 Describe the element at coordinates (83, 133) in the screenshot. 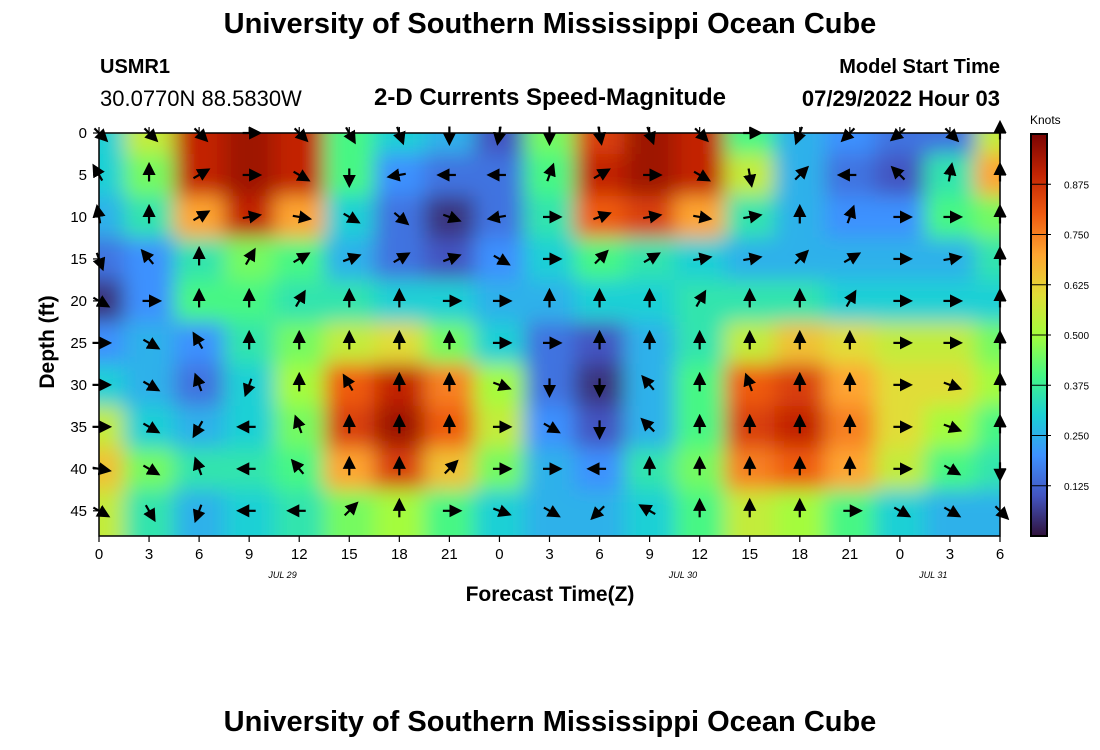

I see `y-tick-label: 0` at that location.